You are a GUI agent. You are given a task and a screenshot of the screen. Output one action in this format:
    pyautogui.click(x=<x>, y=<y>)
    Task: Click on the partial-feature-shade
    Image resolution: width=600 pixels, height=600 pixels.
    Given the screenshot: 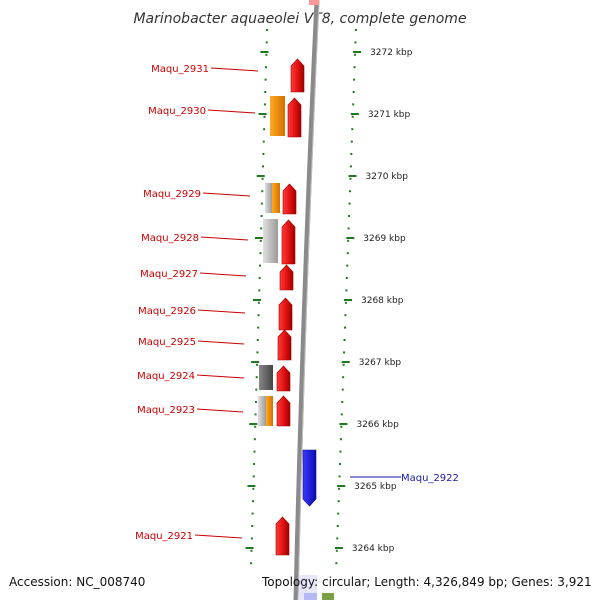 What is the action you would take?
    pyautogui.click(x=308, y=587)
    